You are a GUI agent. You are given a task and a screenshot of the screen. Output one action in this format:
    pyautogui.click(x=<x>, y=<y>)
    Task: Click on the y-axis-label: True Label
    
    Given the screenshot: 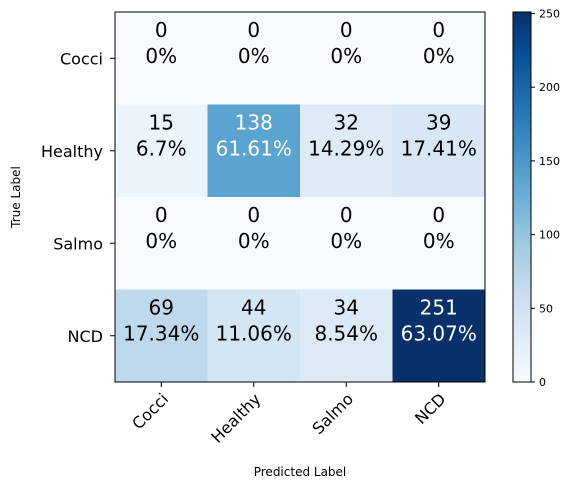 What is the action you would take?
    pyautogui.click(x=16, y=197)
    